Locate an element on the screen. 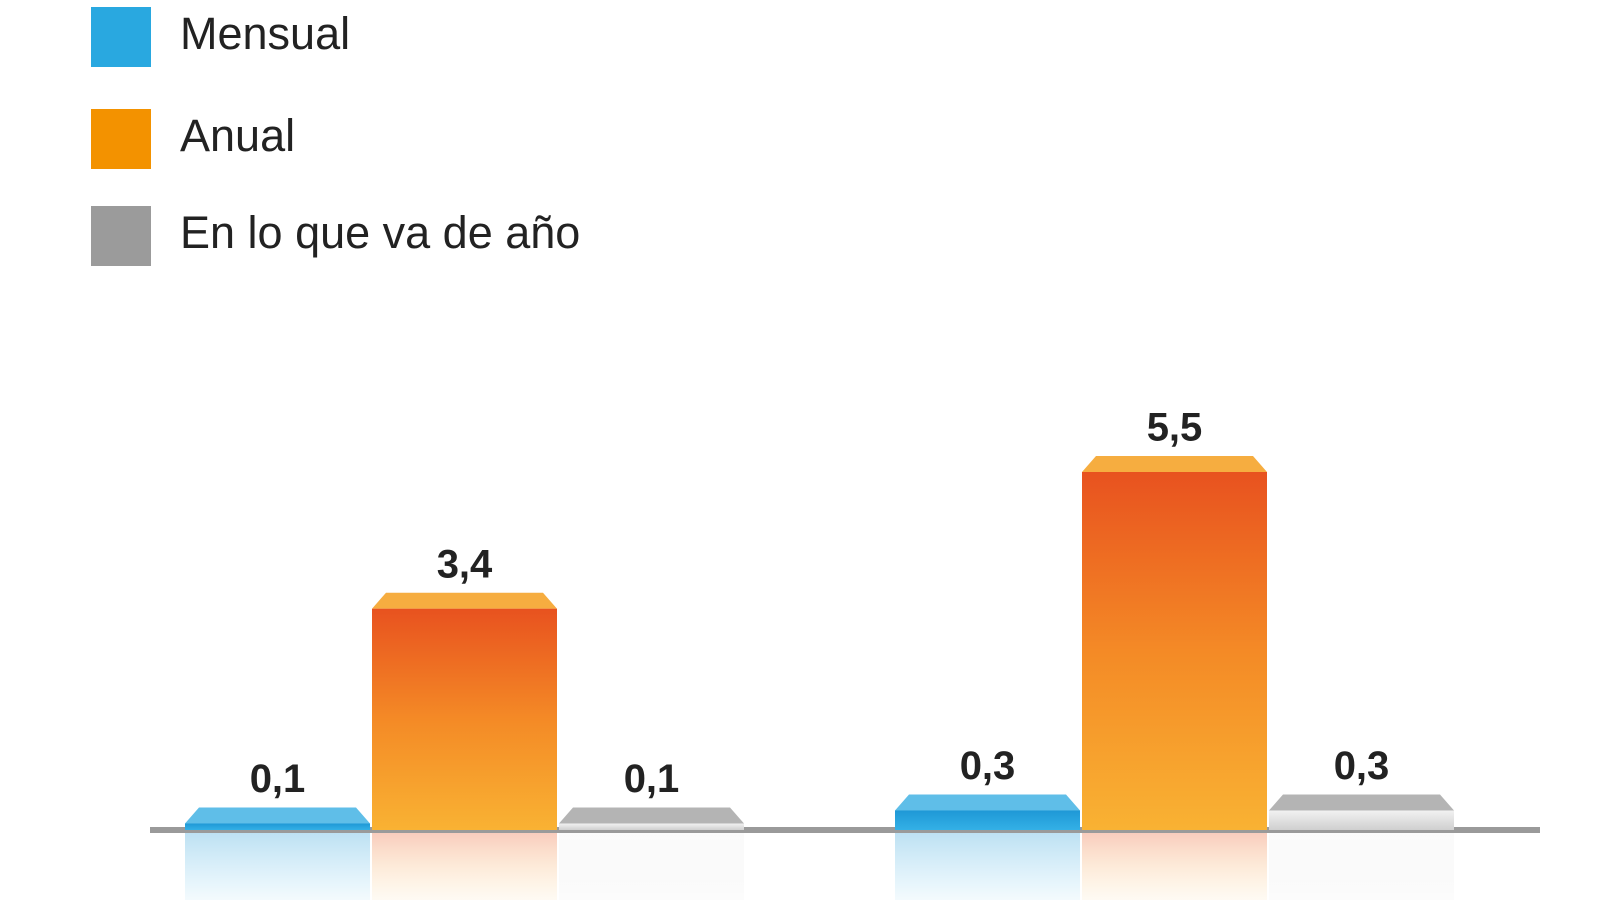  value-label: 5,5 is located at coordinates (1175, 428).